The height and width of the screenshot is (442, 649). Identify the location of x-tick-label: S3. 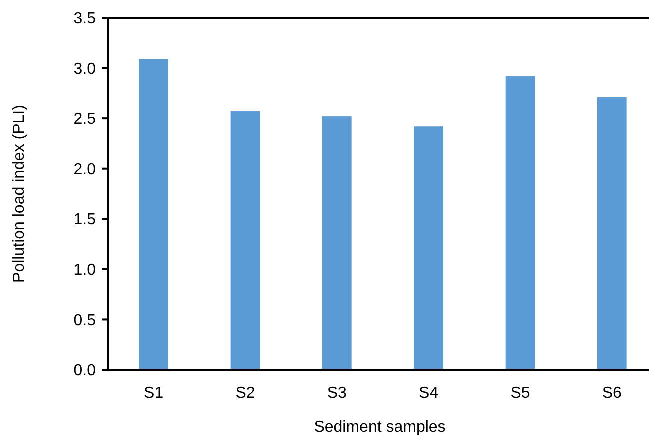
(337, 393).